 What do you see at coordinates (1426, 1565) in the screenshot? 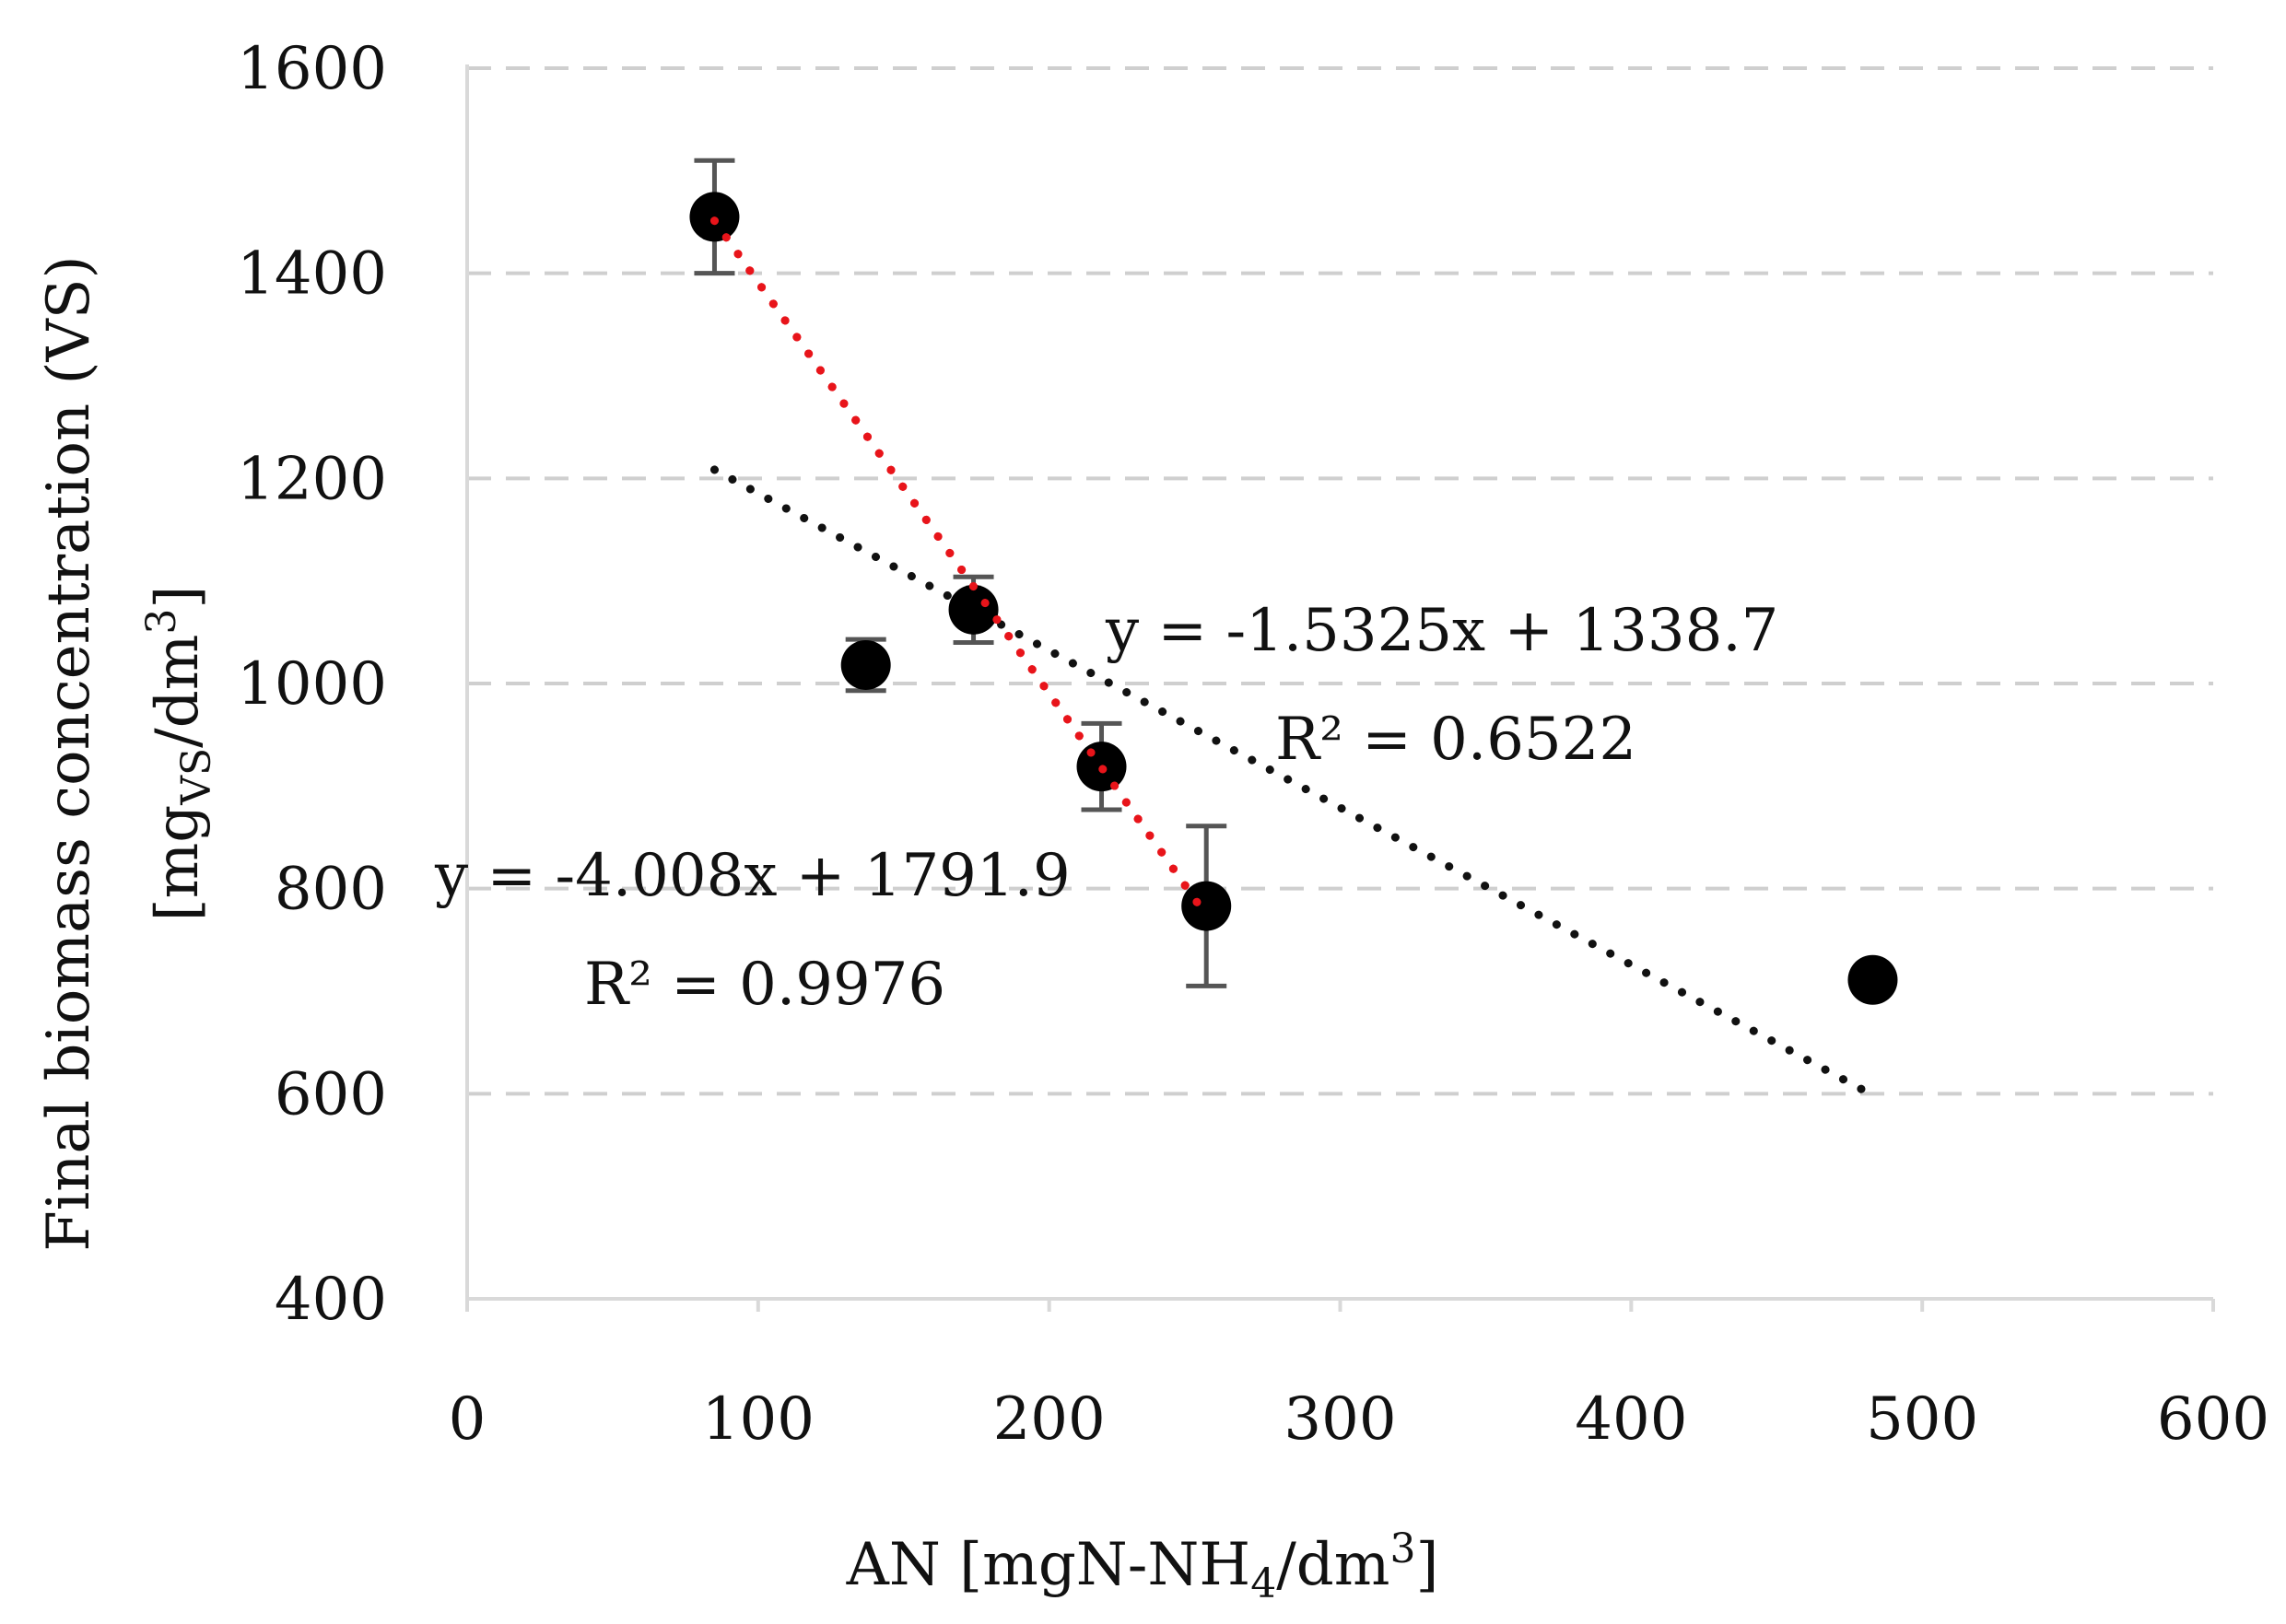
I see `x-axis-title-suffix: ]` at bounding box center [1426, 1565].